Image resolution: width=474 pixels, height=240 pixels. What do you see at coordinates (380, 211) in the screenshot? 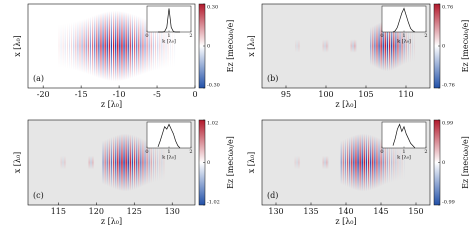
I see `x-tick-label: 145` at bounding box center [380, 211].